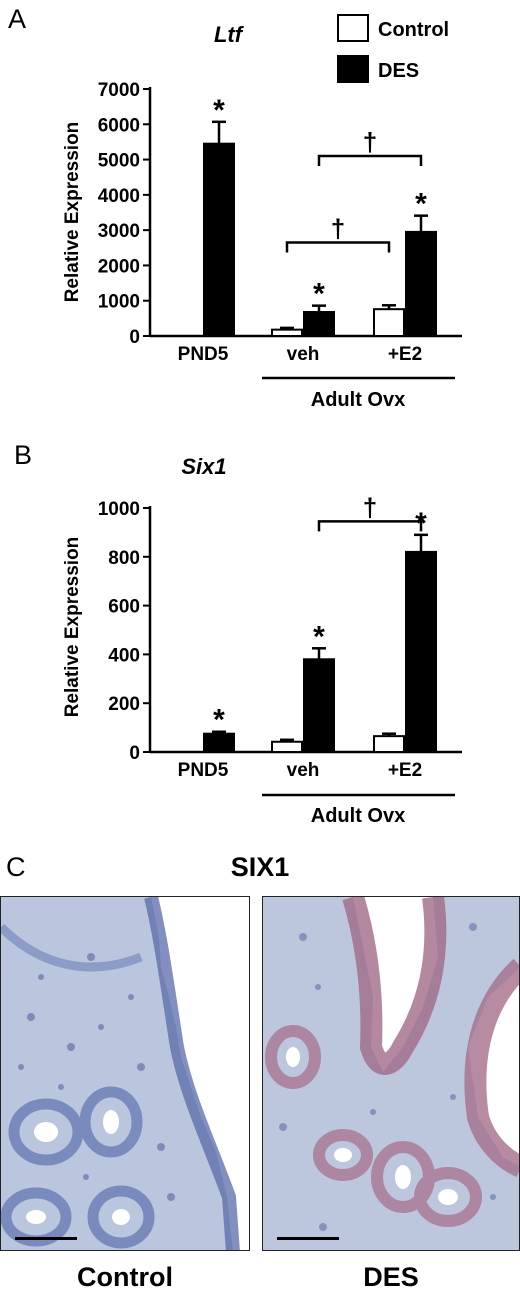 The image size is (520, 1307). I want to click on chart-a-tick-label: 2000, so click(119, 266).